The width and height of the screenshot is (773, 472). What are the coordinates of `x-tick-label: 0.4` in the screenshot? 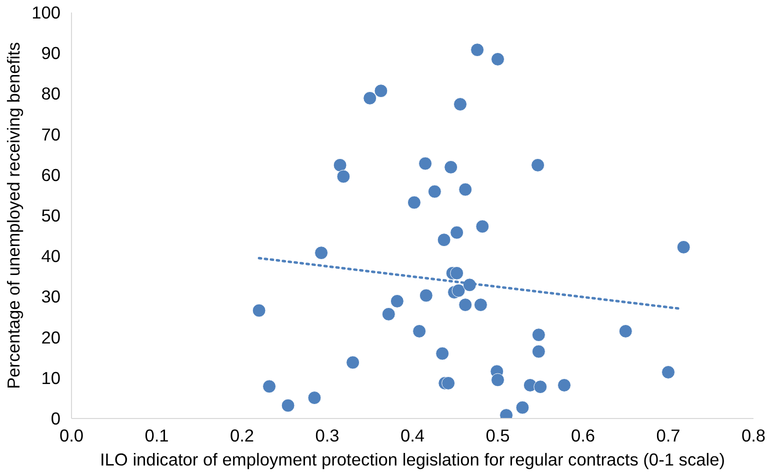 It's located at (412, 436).